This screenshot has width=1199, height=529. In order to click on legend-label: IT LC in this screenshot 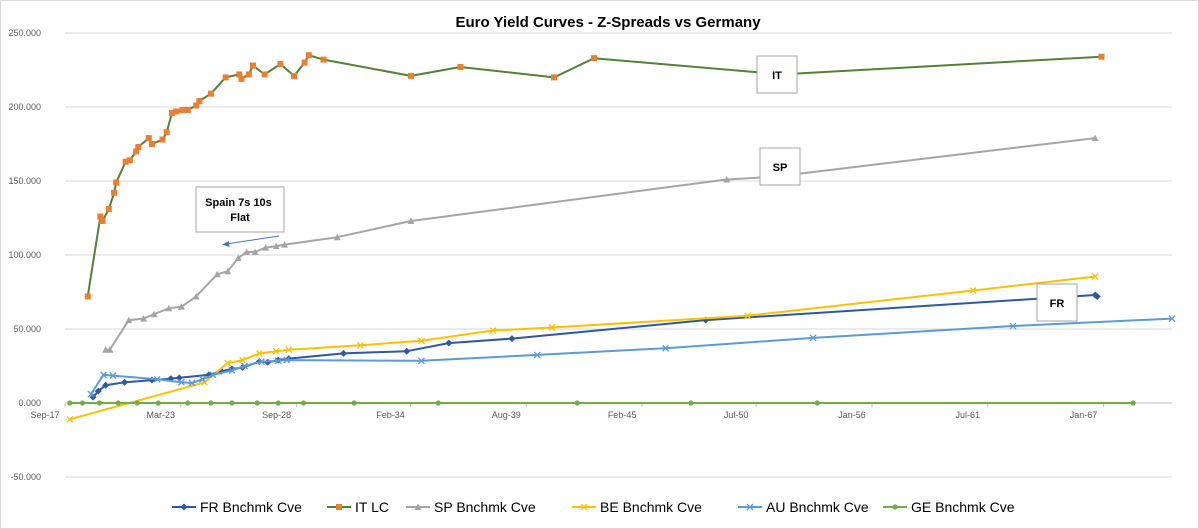, I will do `click(372, 507)`.